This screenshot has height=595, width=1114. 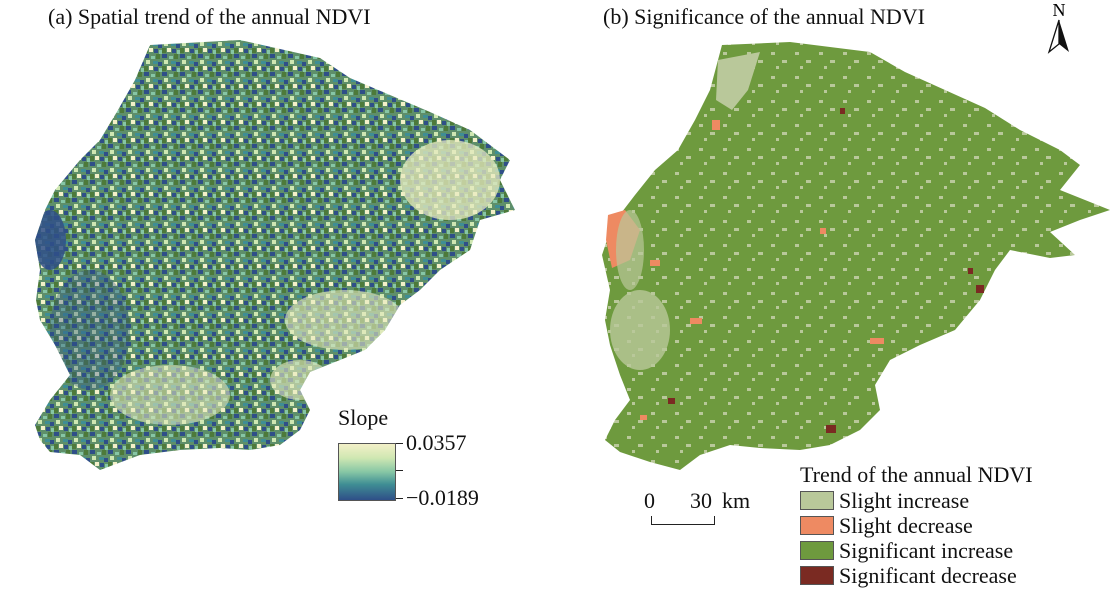 I want to click on scale-bar: 0 30 km, so click(x=705, y=508).